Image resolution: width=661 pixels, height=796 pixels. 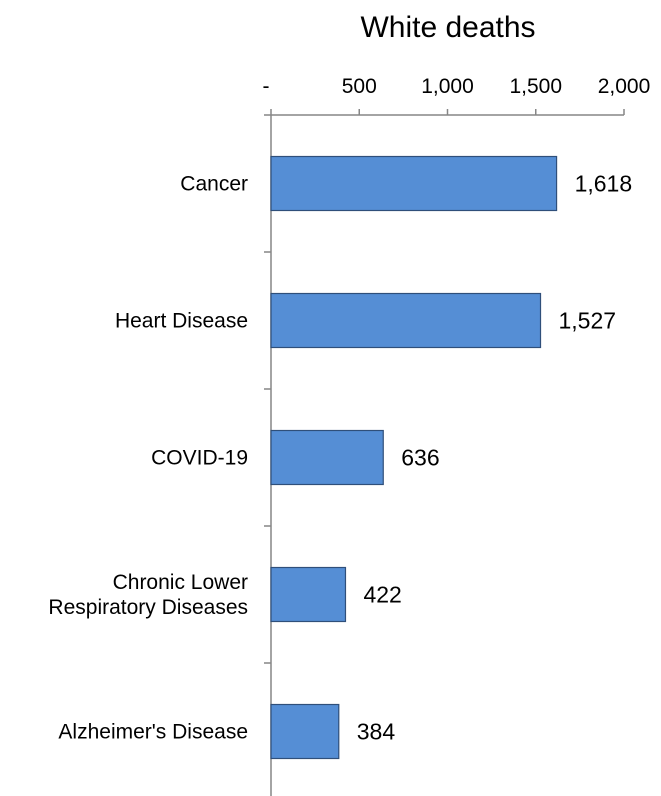 I want to click on category-label: Alzheimer's Disease, so click(x=153, y=732).